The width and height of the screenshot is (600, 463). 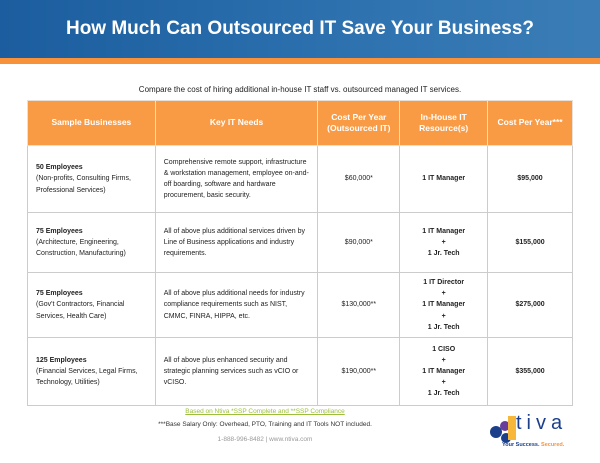 What do you see at coordinates (359, 305) in the screenshot?
I see `outsourced-cost: $130,000**` at bounding box center [359, 305].